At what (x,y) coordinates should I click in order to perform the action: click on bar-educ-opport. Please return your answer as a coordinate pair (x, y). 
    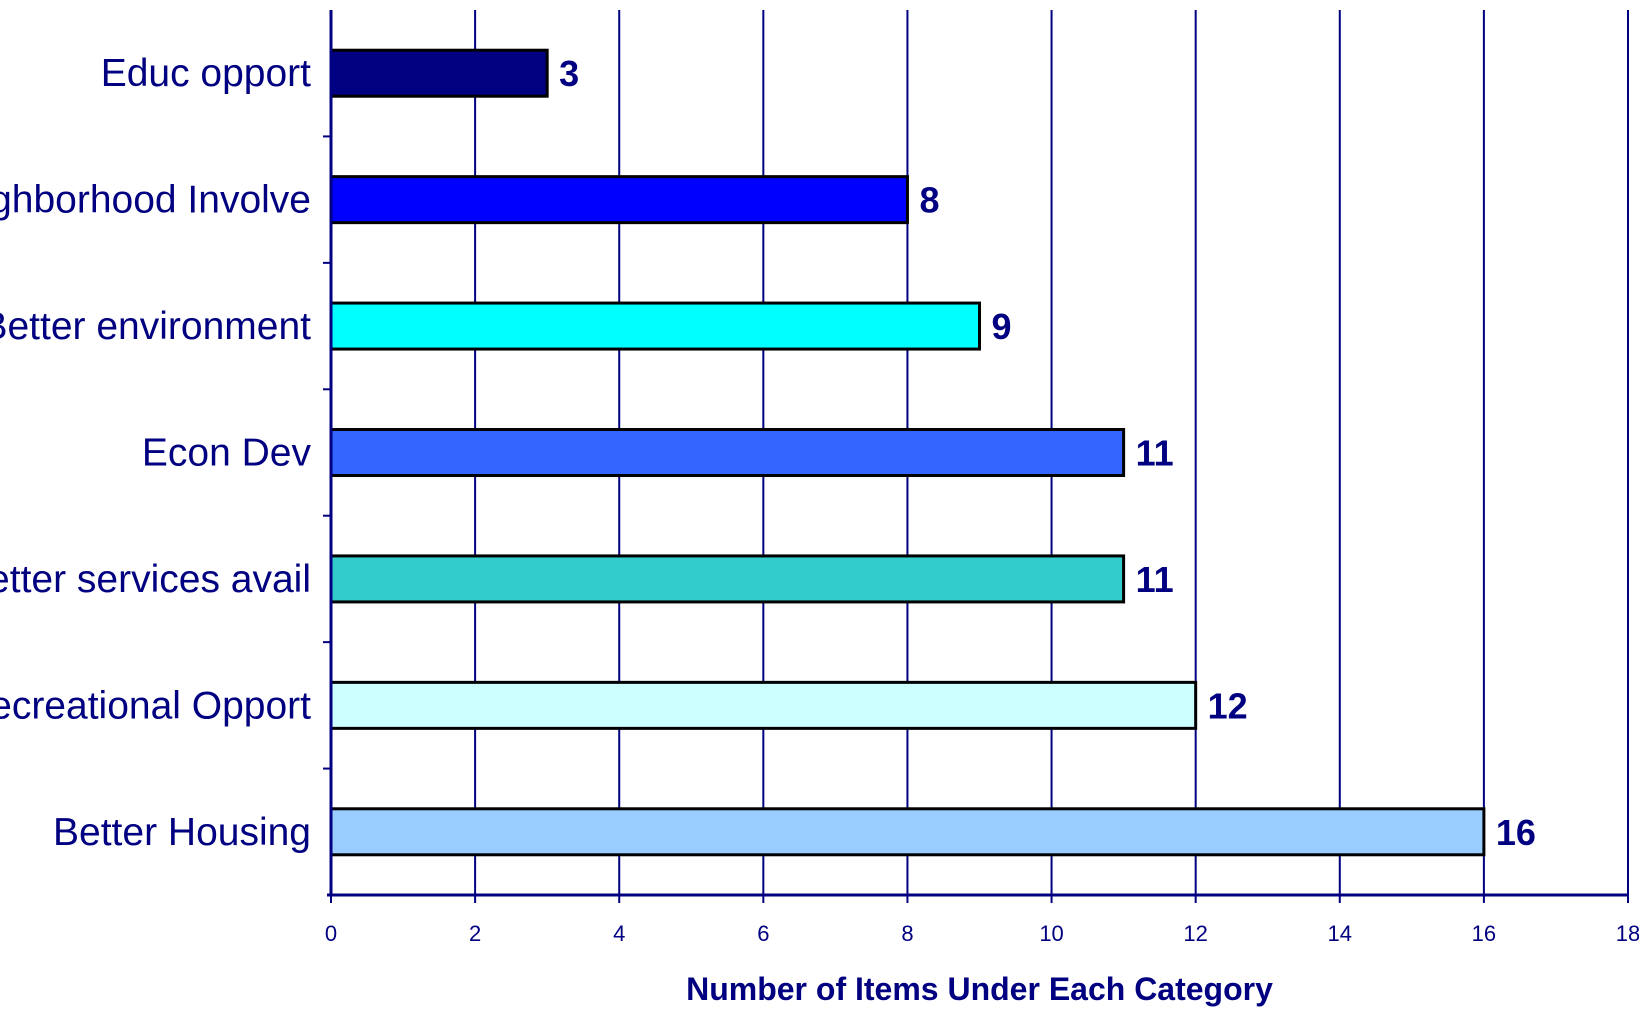
    Looking at the image, I should click on (439, 73).